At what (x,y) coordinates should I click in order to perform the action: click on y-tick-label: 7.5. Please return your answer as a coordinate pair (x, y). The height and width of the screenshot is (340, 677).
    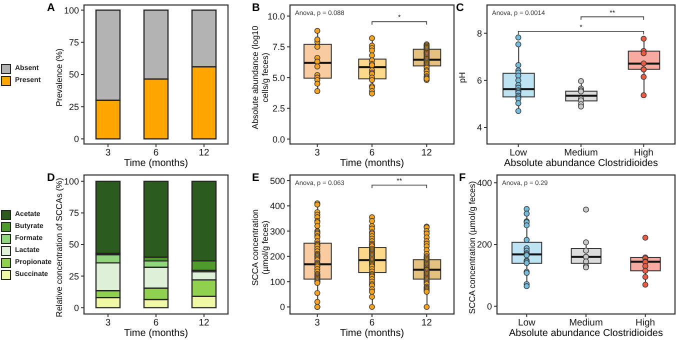
    Looking at the image, I should click on (278, 47).